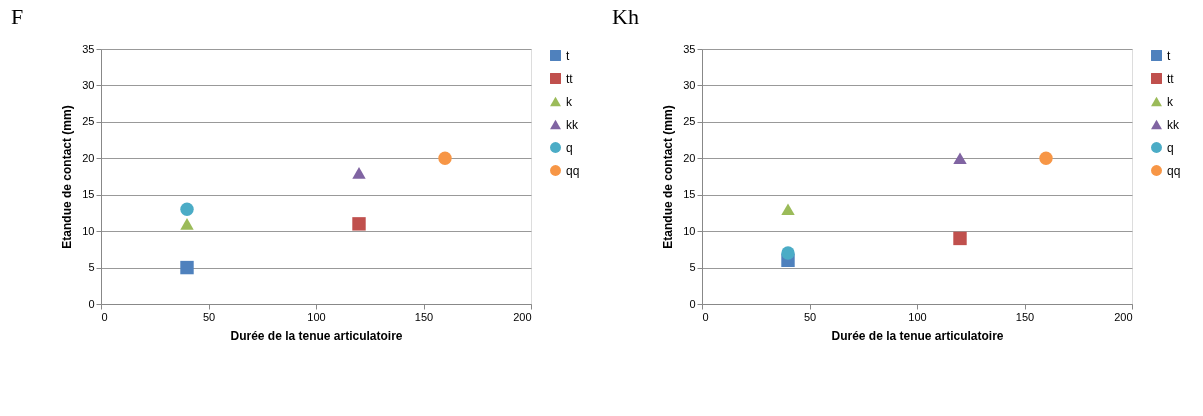 The height and width of the screenshot is (416, 1203). I want to click on chart-title: F, so click(17, 16).